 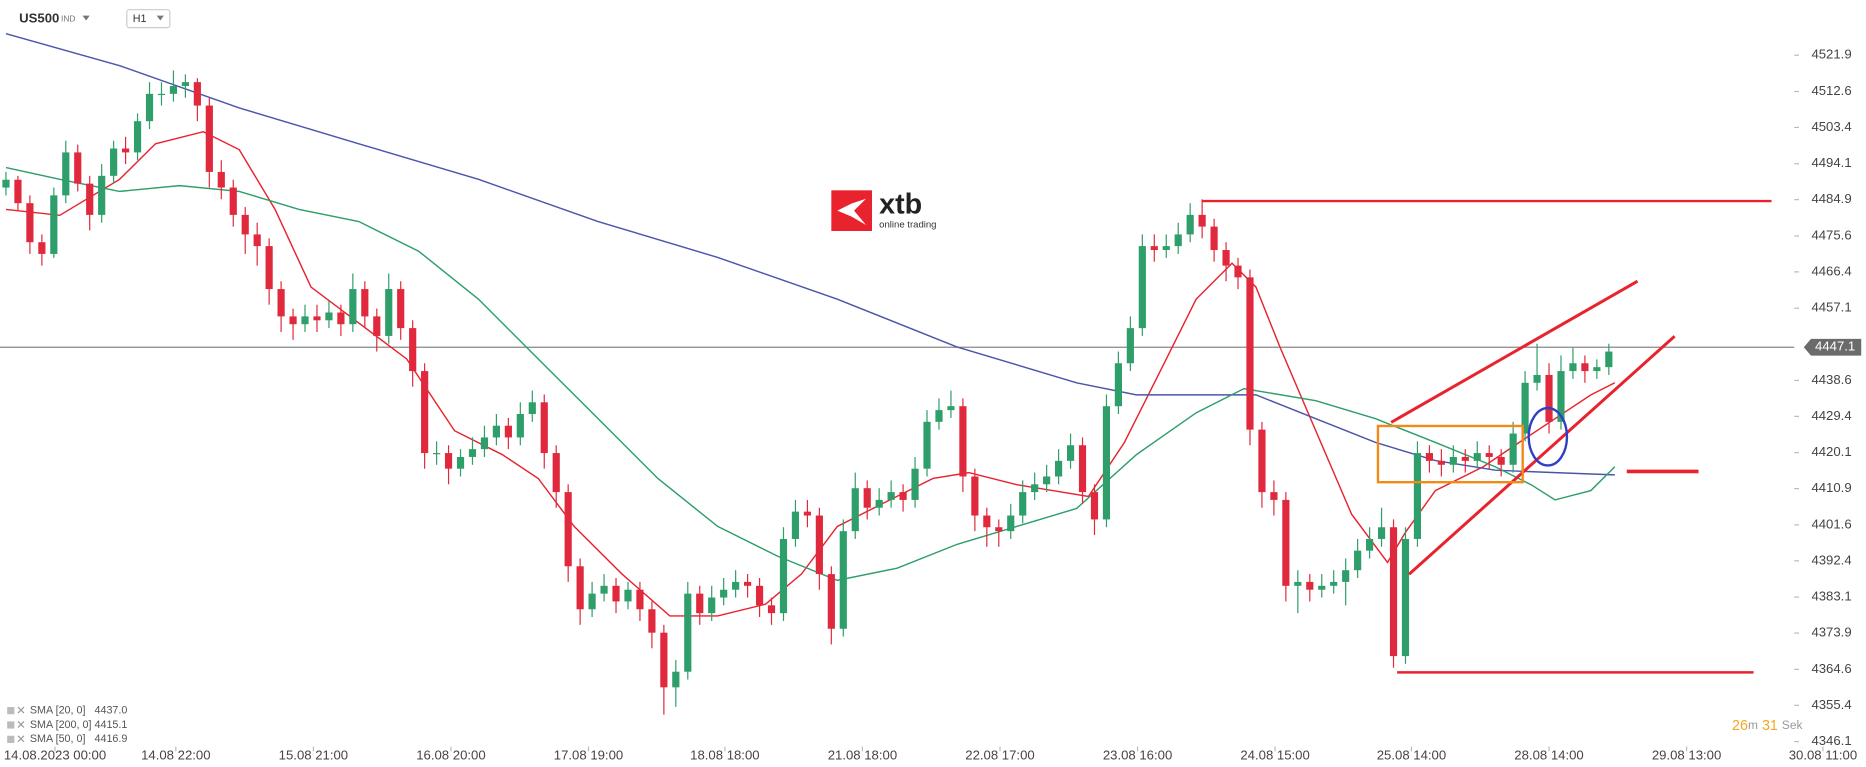 What do you see at coordinates (1831, 198) in the screenshot?
I see `y-tick-label: 4484.9` at bounding box center [1831, 198].